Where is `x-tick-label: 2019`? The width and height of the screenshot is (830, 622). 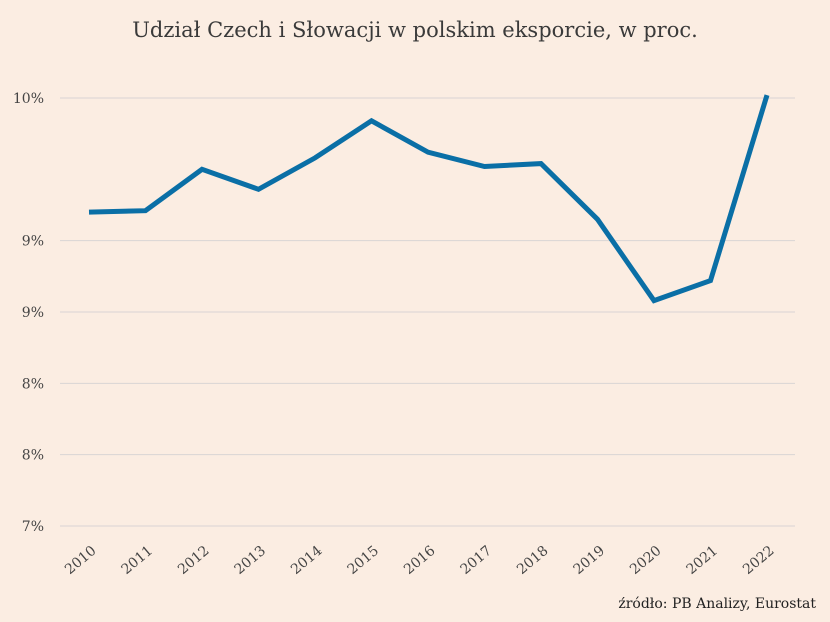
x-tick-label: 2019 is located at coordinates (589, 560).